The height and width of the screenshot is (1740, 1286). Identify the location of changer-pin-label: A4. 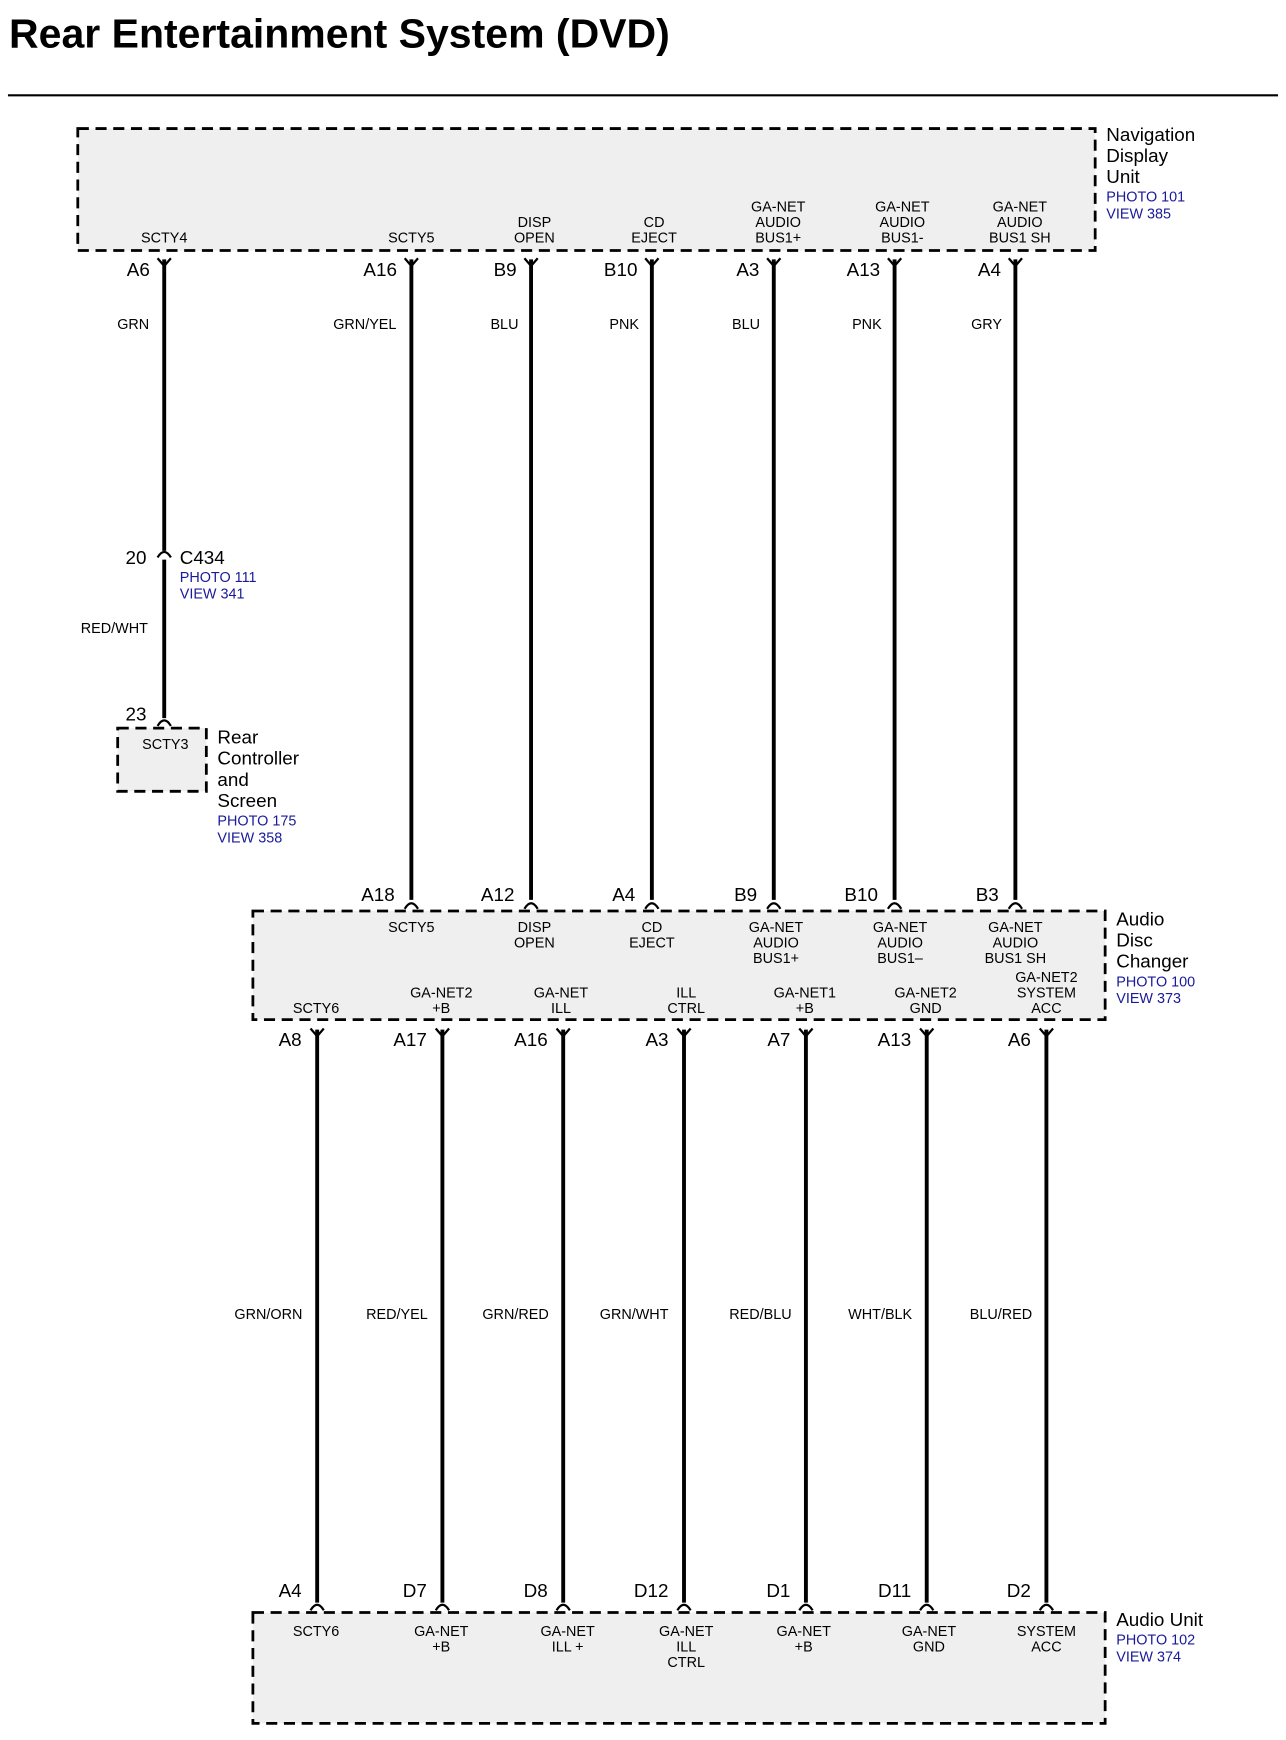
(623, 894).